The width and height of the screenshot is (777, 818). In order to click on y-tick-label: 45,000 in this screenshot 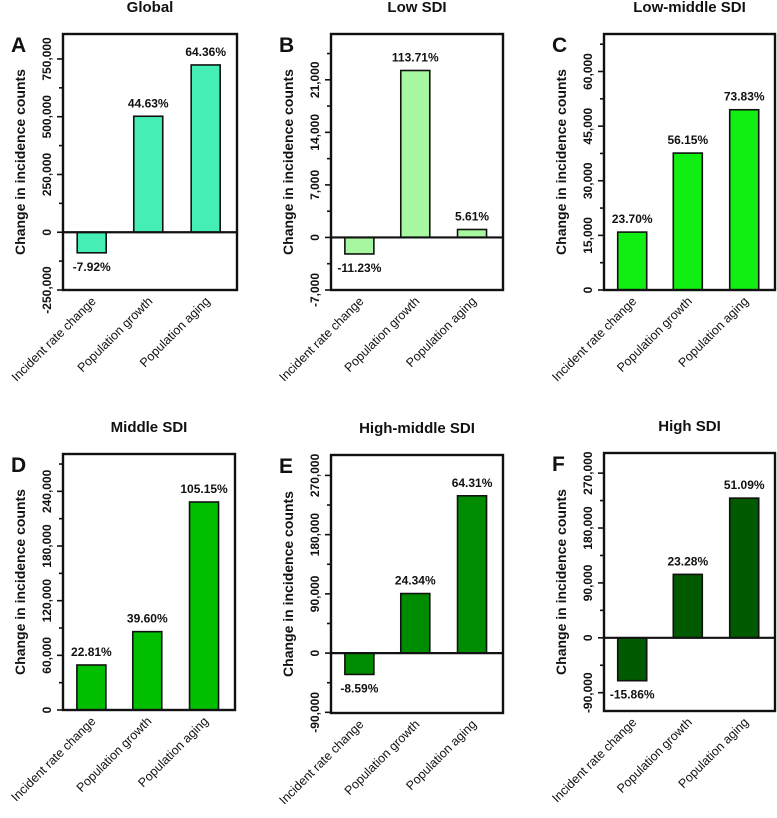, I will do `click(588, 125)`.